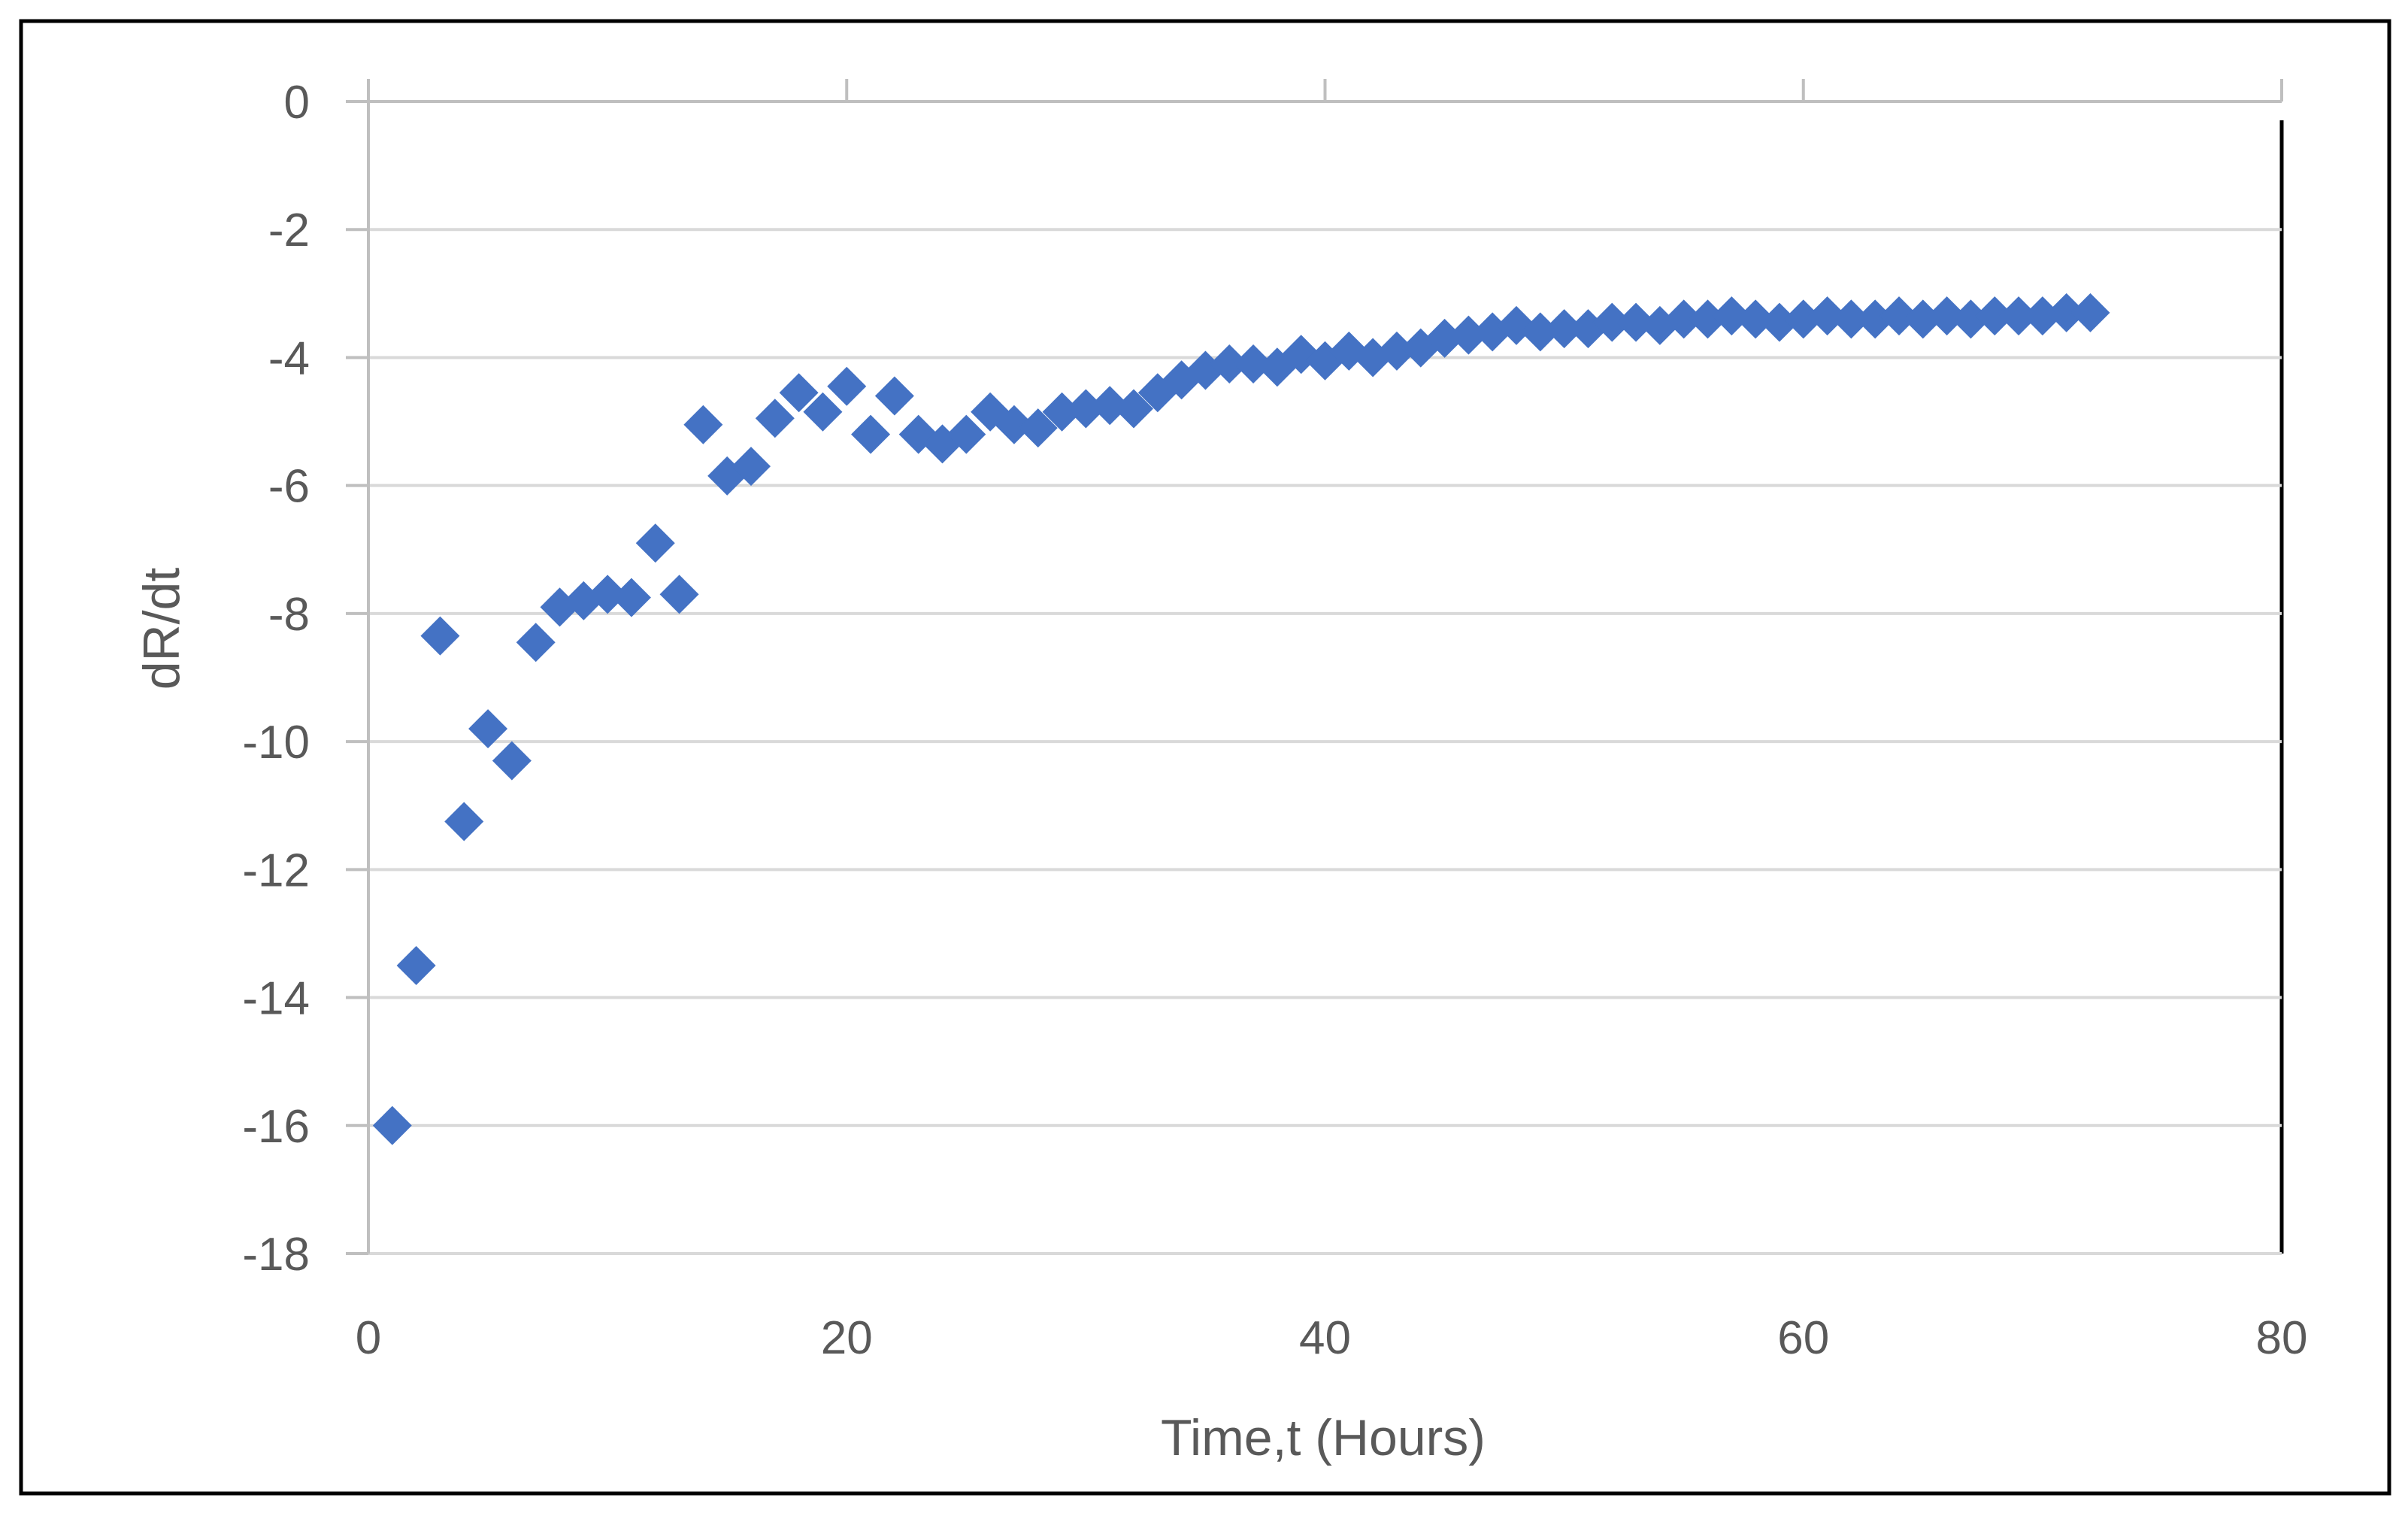 This screenshot has height=1519, width=2408. I want to click on y-tick-label: -12, so click(276, 870).